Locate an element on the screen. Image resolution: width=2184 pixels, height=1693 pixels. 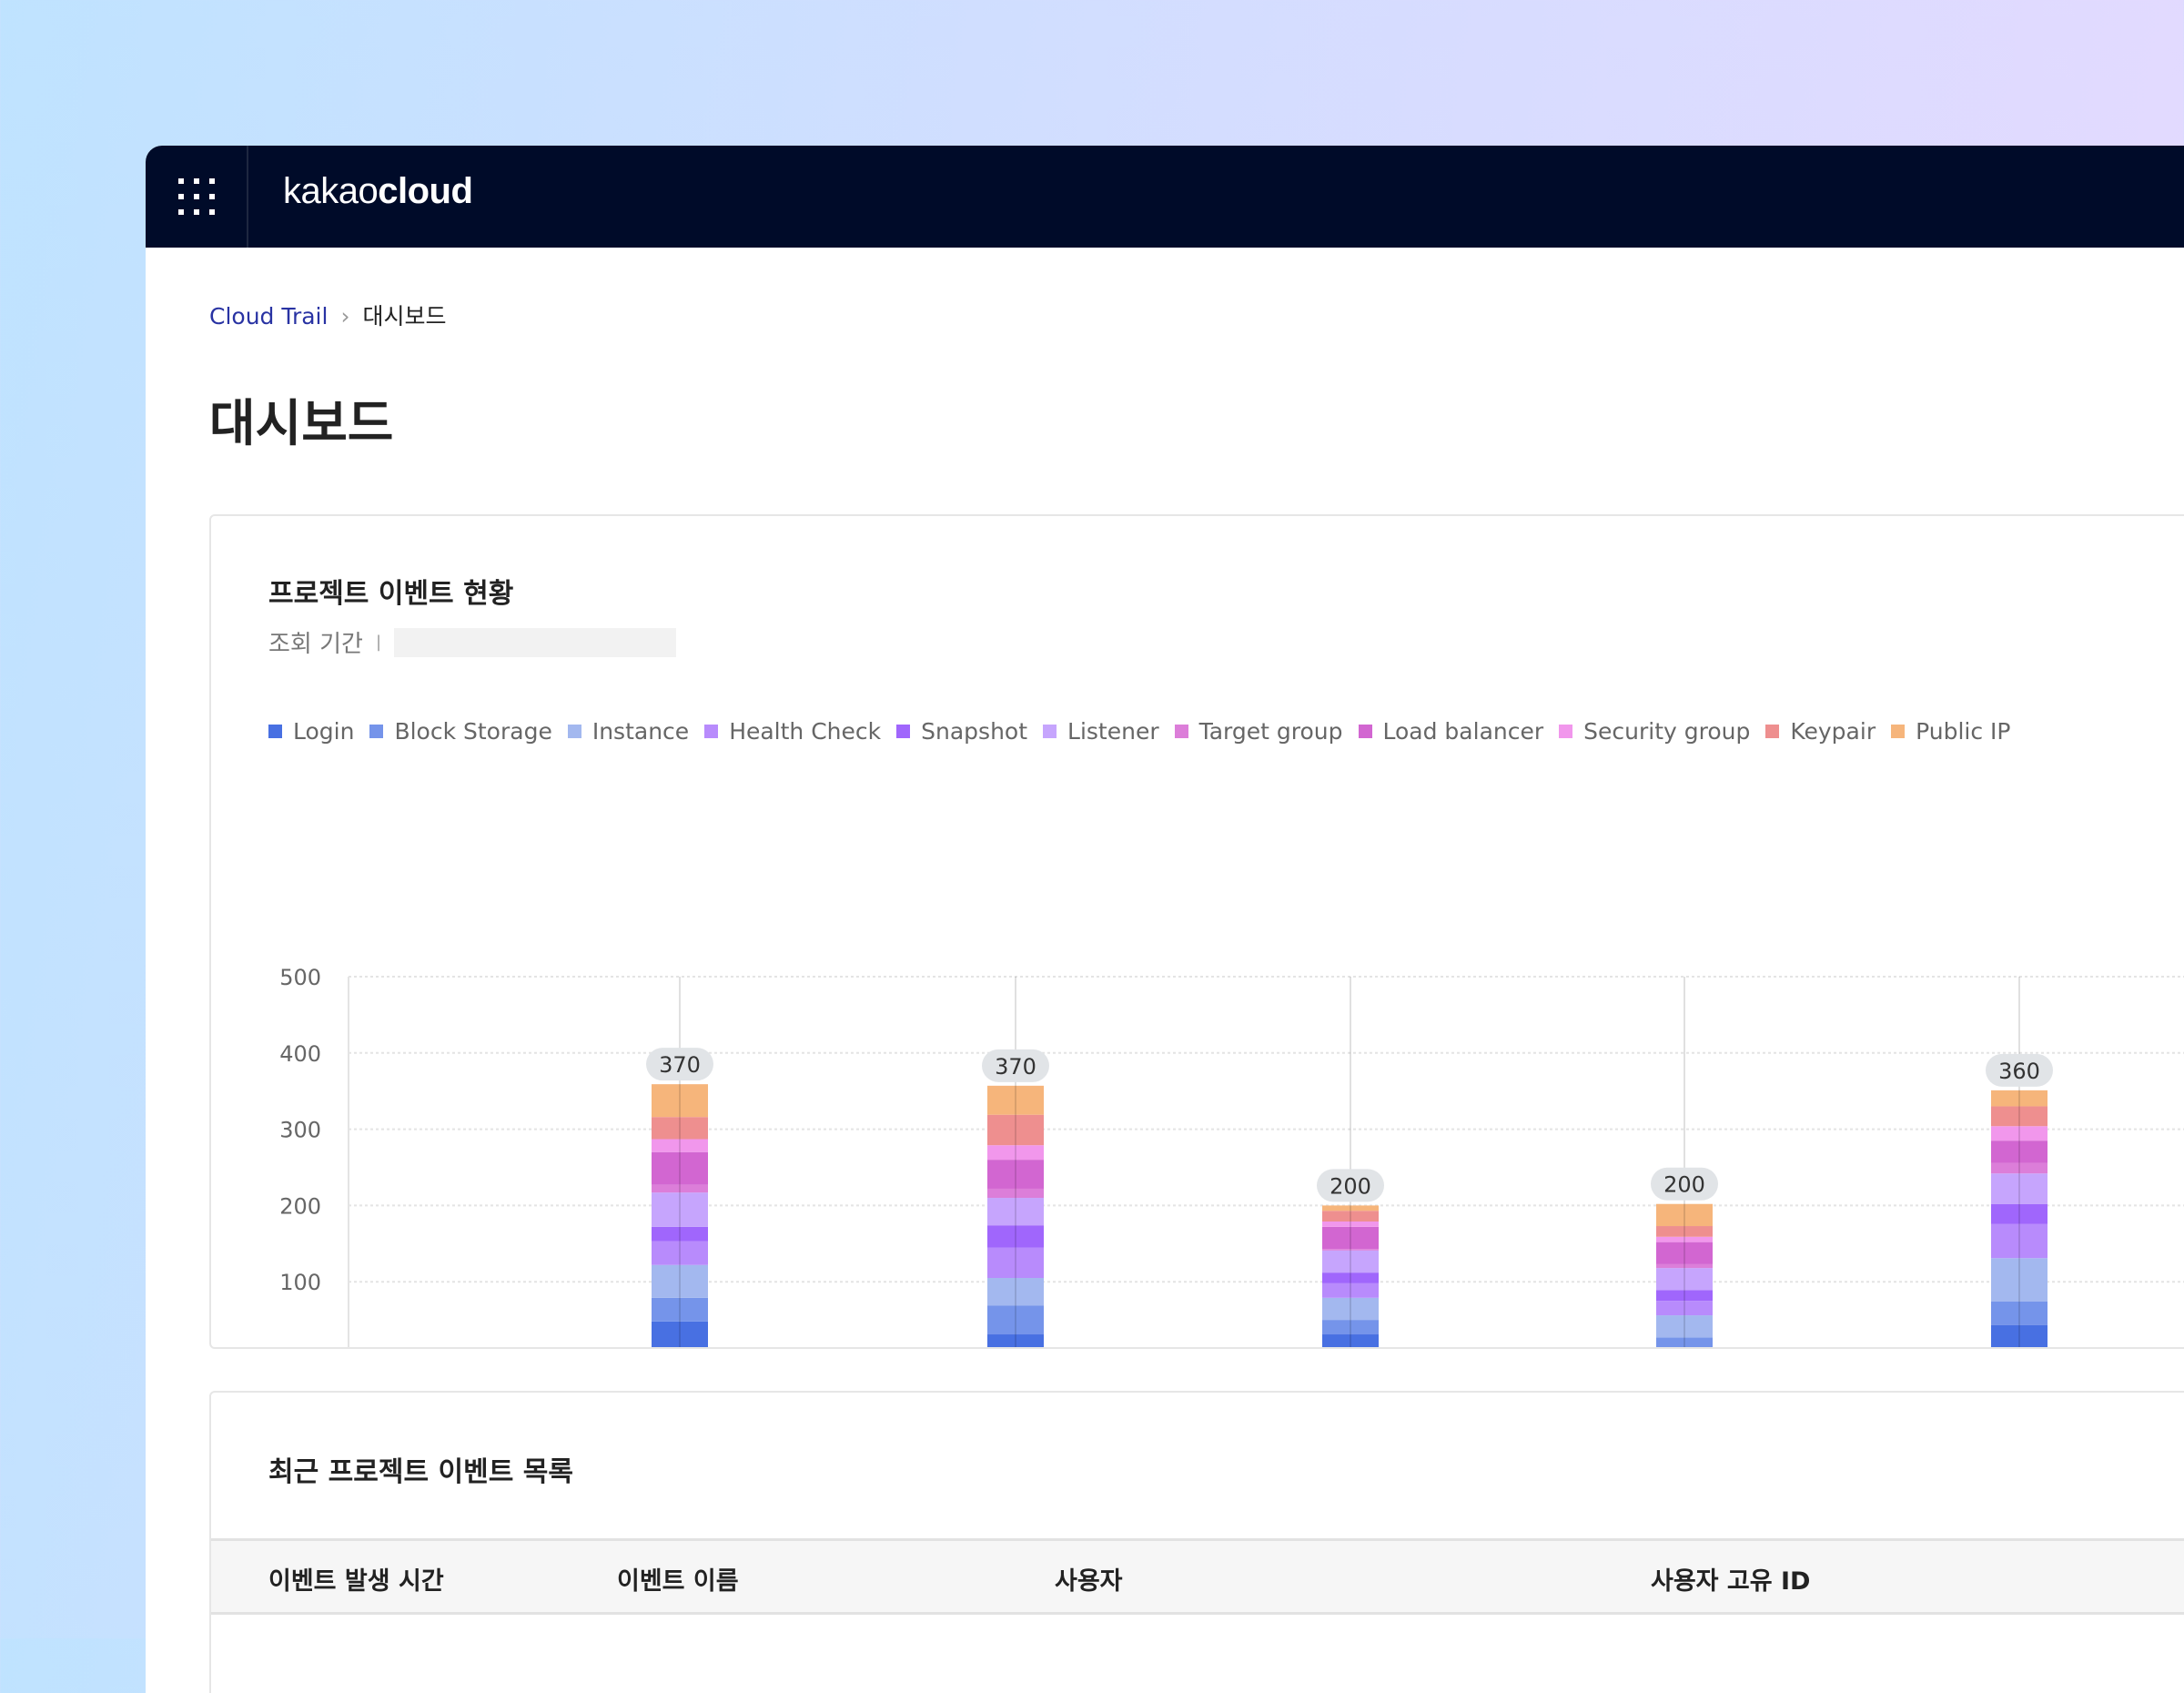
breadcrumb-current: 대시보드 is located at coordinates (405, 316).